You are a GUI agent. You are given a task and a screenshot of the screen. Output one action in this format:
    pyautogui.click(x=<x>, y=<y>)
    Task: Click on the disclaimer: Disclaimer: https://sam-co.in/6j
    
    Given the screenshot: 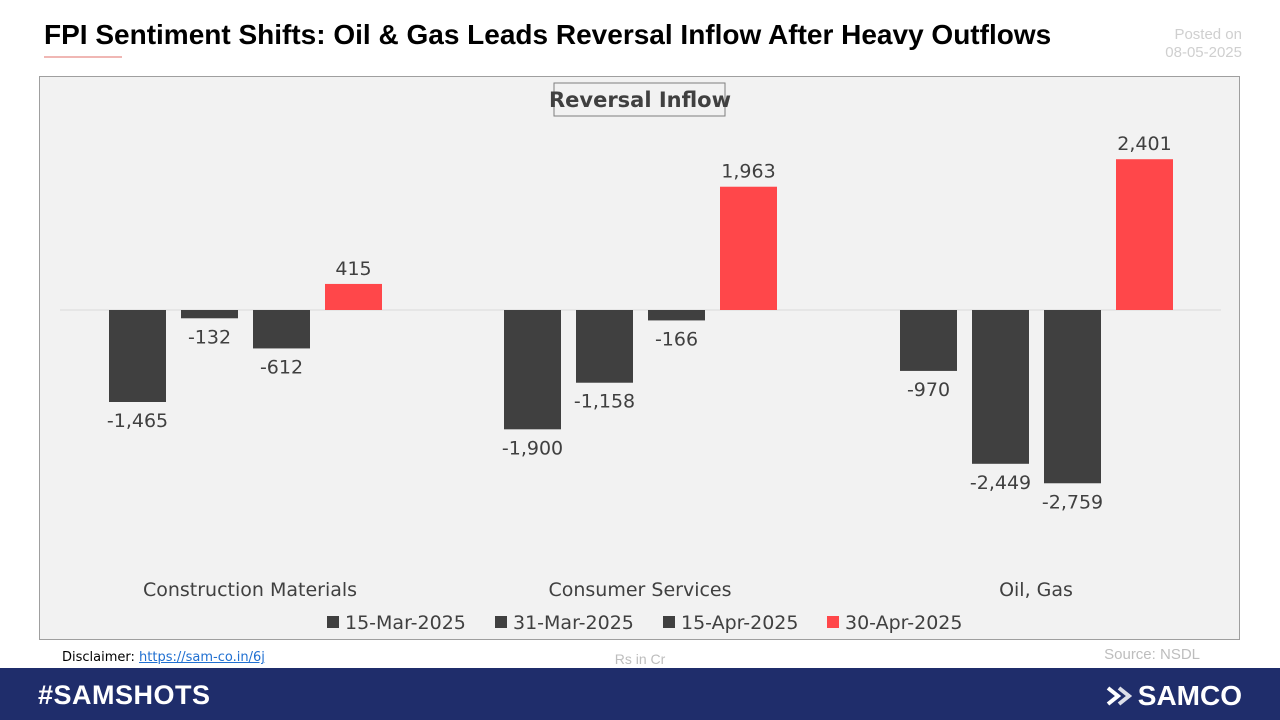 What is the action you would take?
    pyautogui.click(x=163, y=657)
    